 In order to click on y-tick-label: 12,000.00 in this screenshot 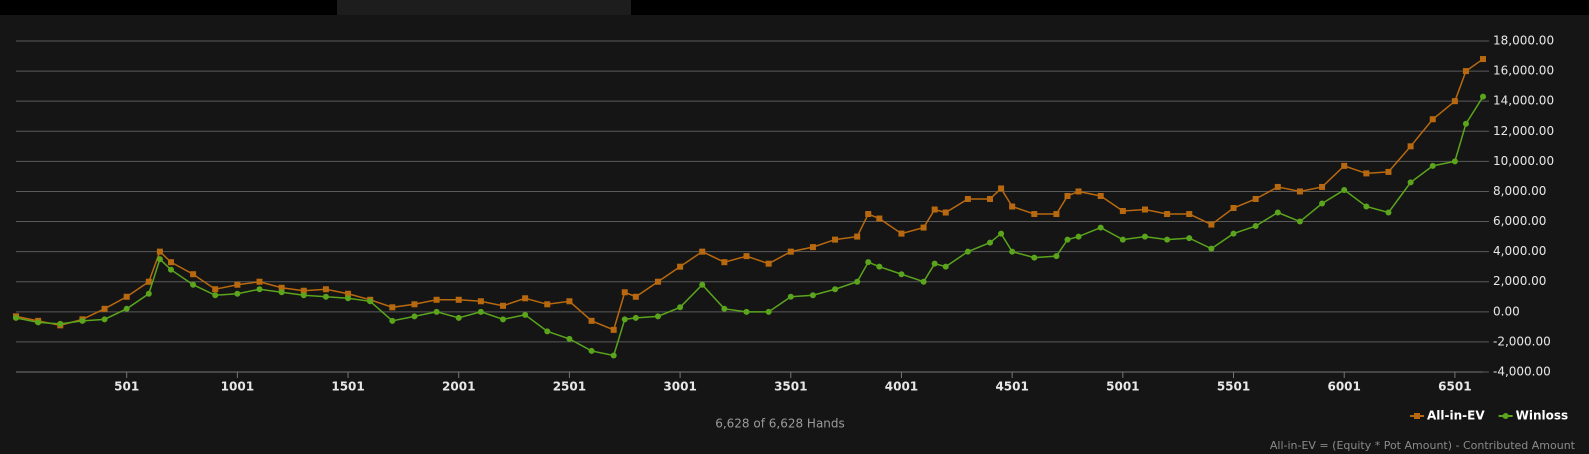, I will do `click(1523, 131)`.